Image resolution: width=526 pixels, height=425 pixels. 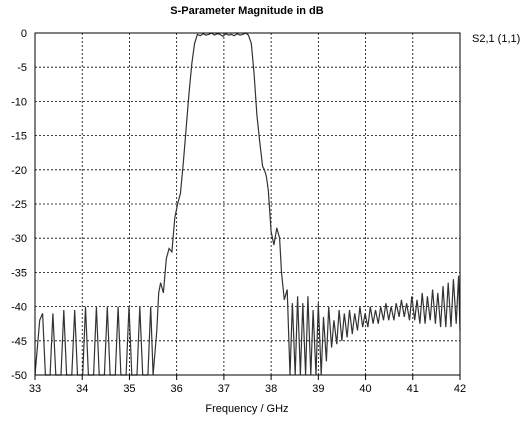 I want to click on y-tick-label: -25, so click(x=19, y=205).